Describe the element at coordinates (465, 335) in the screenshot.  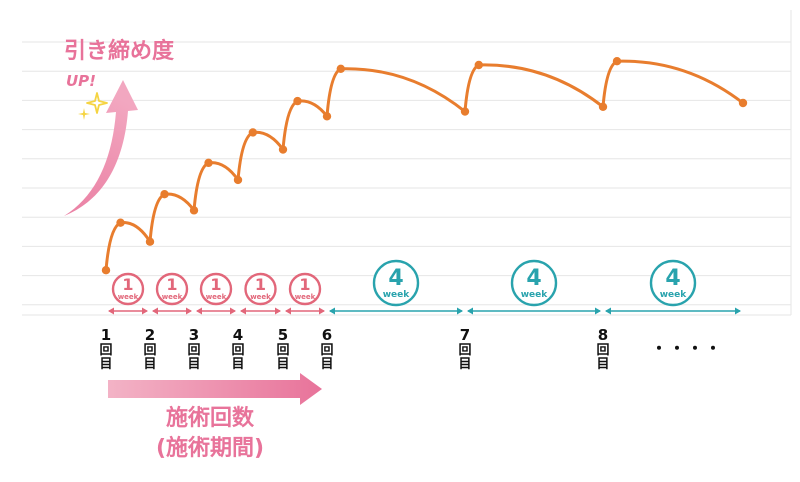
I see `session-number: 7` at that location.